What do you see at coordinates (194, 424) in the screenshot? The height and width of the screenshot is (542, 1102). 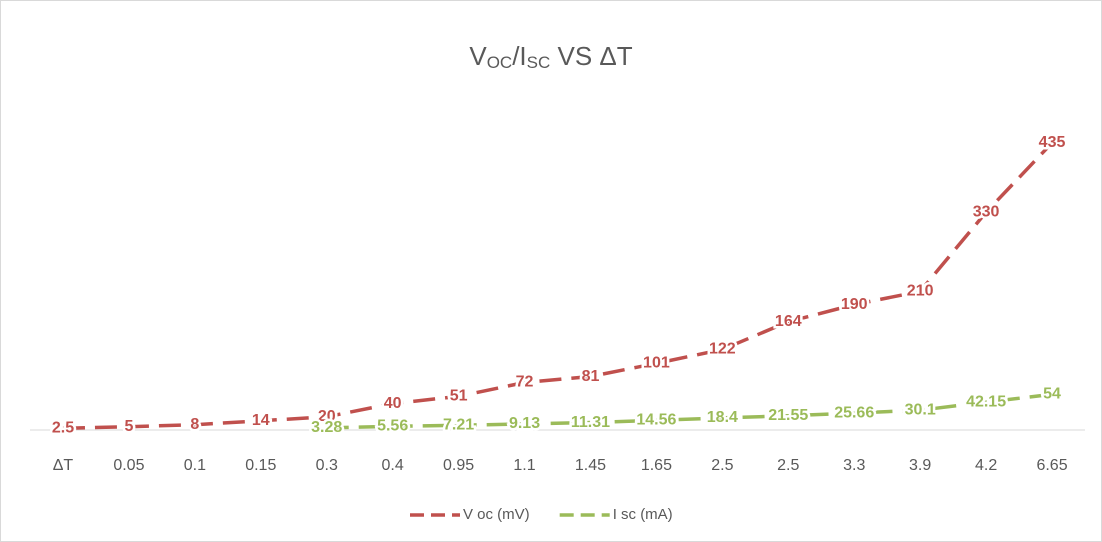 I see `data-label: 8` at bounding box center [194, 424].